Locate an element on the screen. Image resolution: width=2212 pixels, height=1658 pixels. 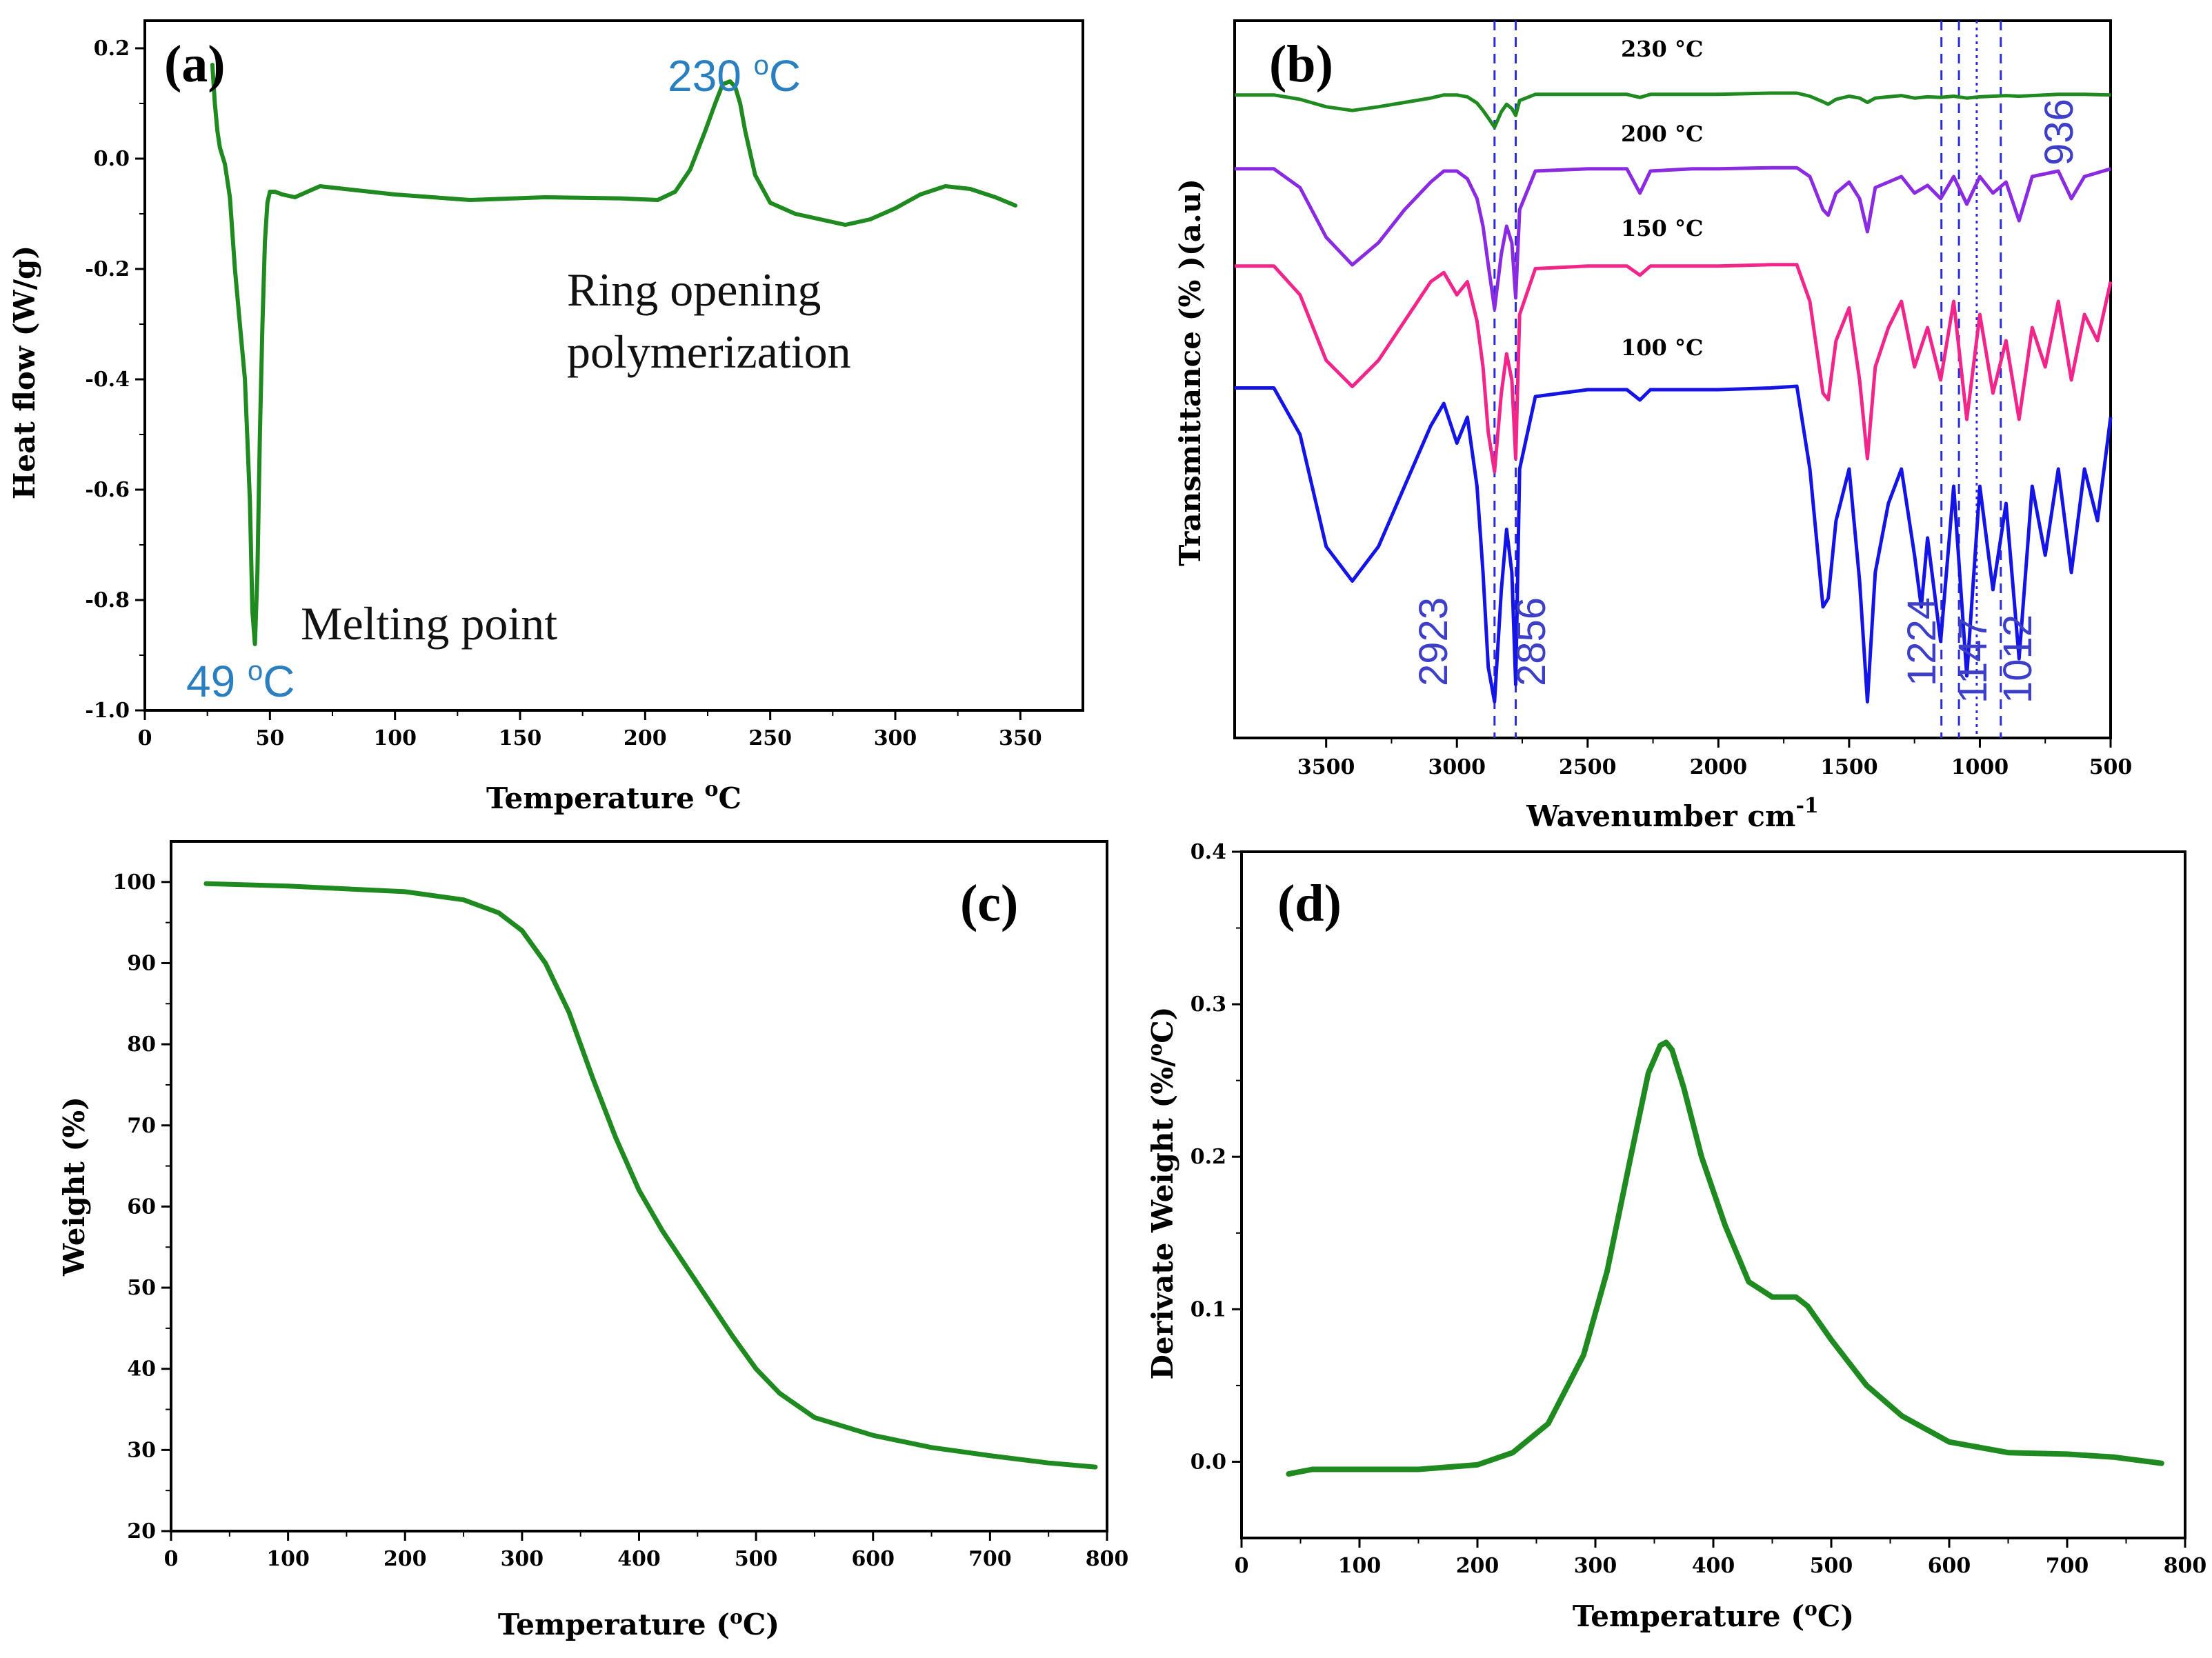
panel-label: (b) is located at coordinates (1301, 64).